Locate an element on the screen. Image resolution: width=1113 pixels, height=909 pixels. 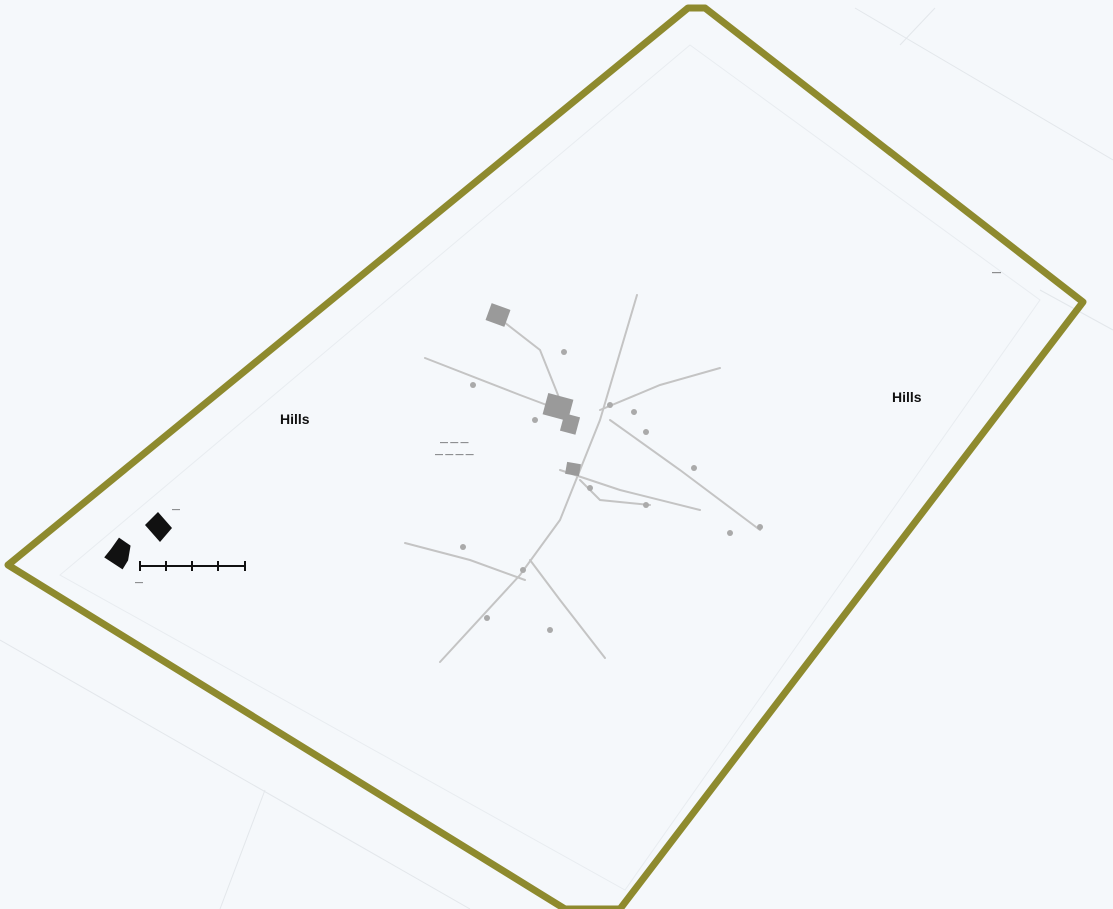
road-southwest is located at coordinates (465, 561).